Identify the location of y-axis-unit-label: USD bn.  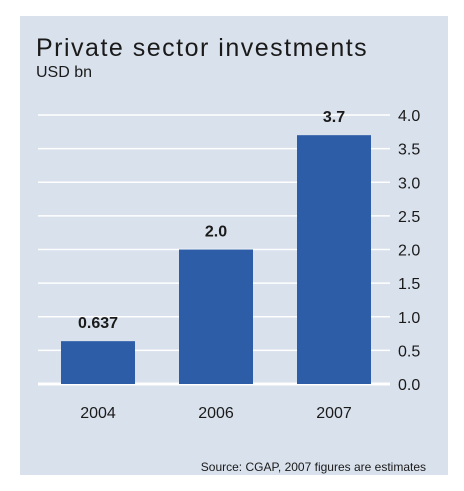
(64, 72).